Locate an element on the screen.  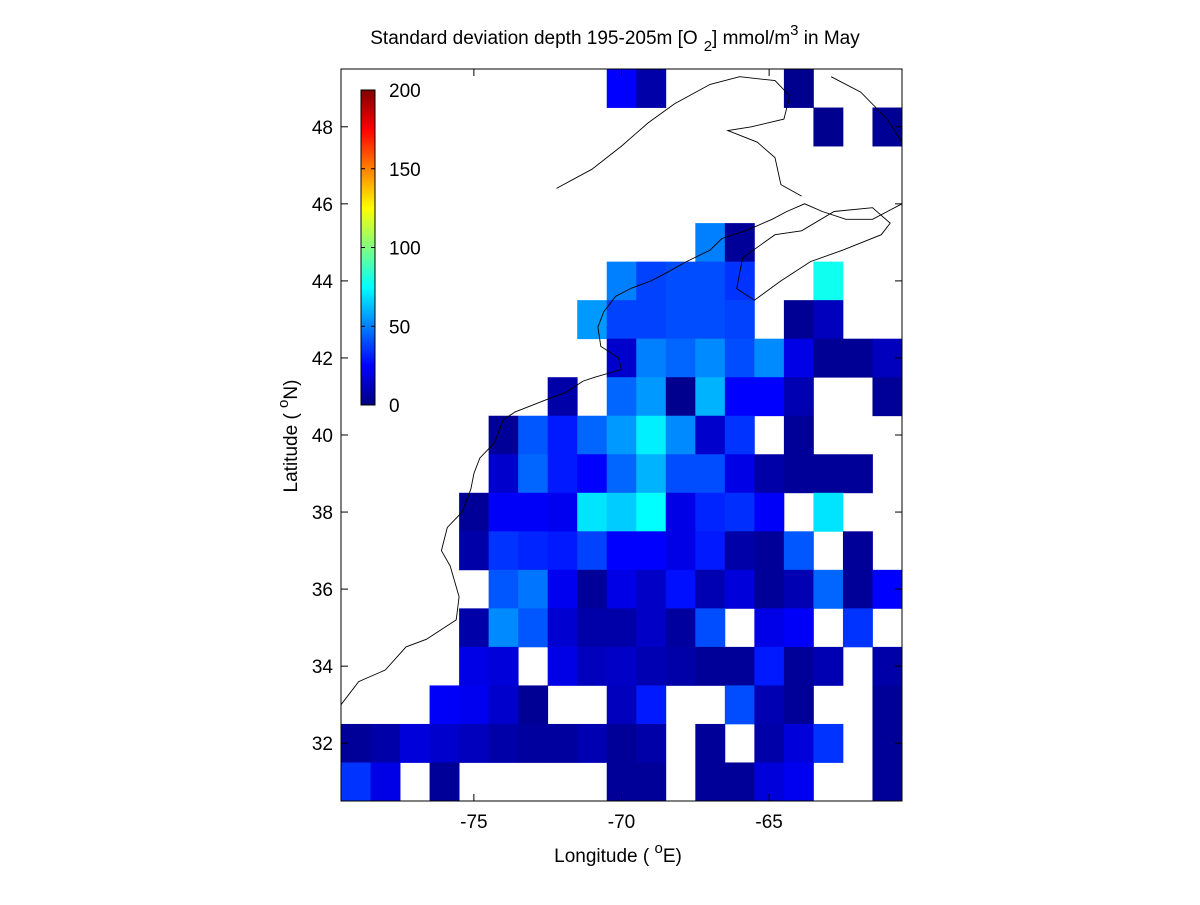
y-tick-label: 44 is located at coordinates (323, 282).